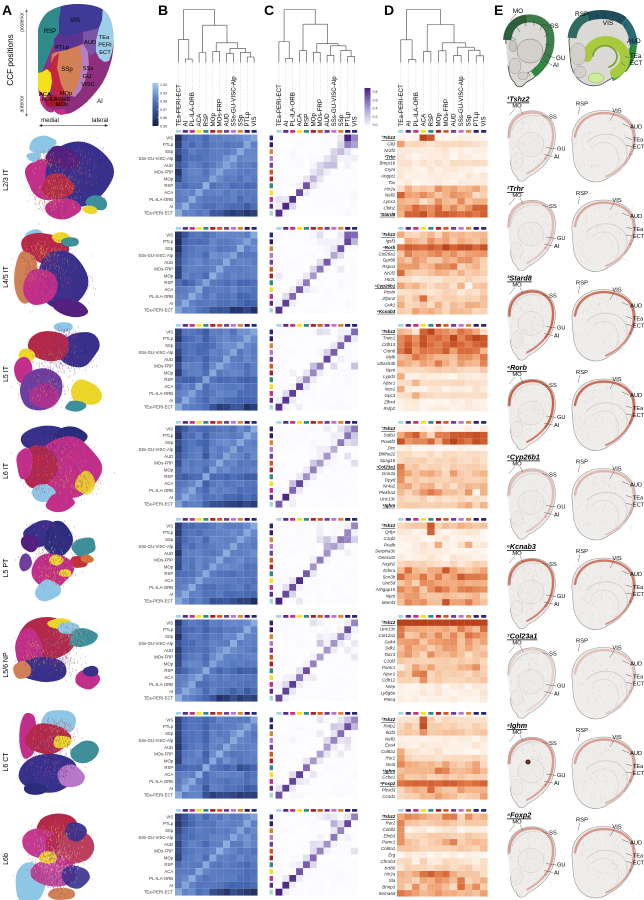  I want to click on svg-text: anterior, so click(23, 103).